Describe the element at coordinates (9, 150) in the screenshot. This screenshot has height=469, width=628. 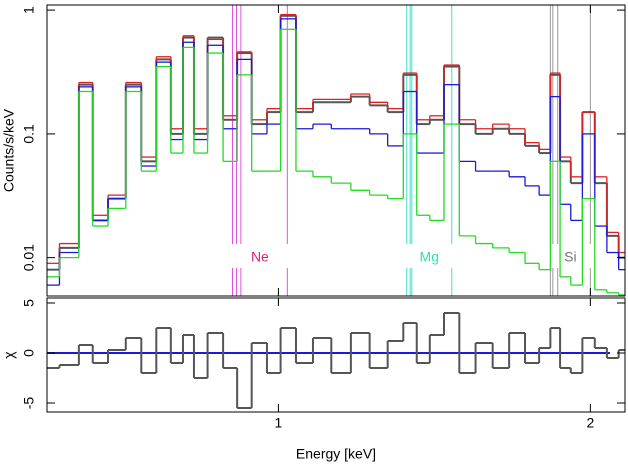
I see `y-axis-label: Counts/s/keV` at that location.